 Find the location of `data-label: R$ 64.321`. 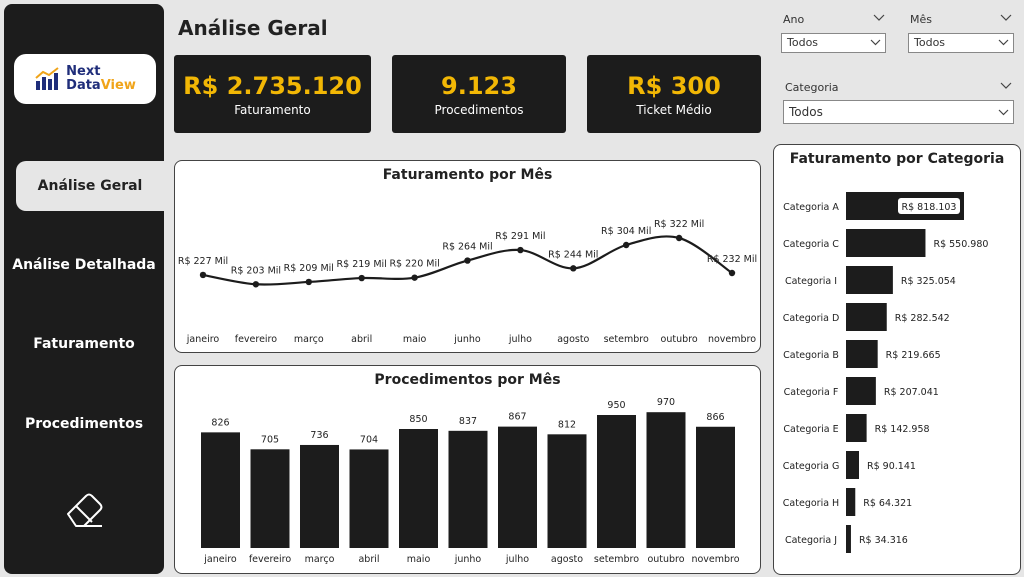

data-label: R$ 64.321 is located at coordinates (887, 503).